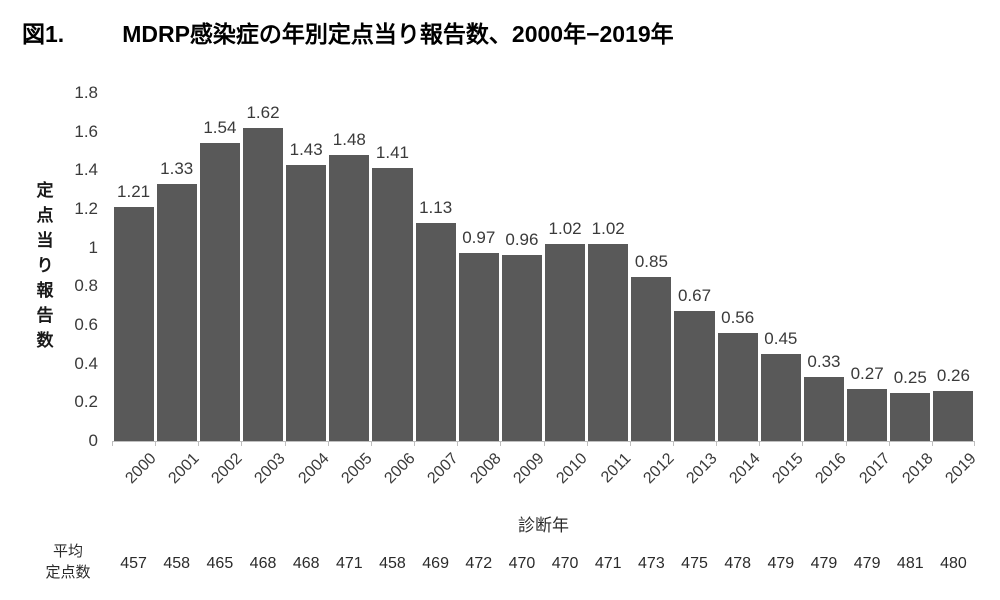 The width and height of the screenshot is (1000, 600). I want to click on average-sites-value-2018: 481, so click(910, 563).